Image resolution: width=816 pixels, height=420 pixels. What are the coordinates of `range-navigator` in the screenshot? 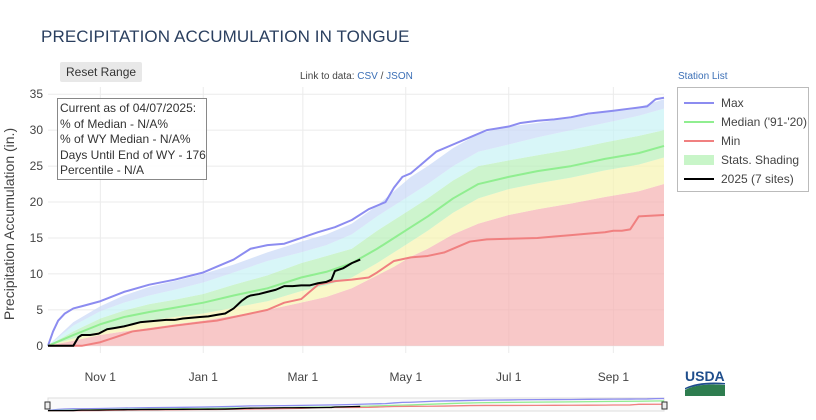 It's located at (356, 404).